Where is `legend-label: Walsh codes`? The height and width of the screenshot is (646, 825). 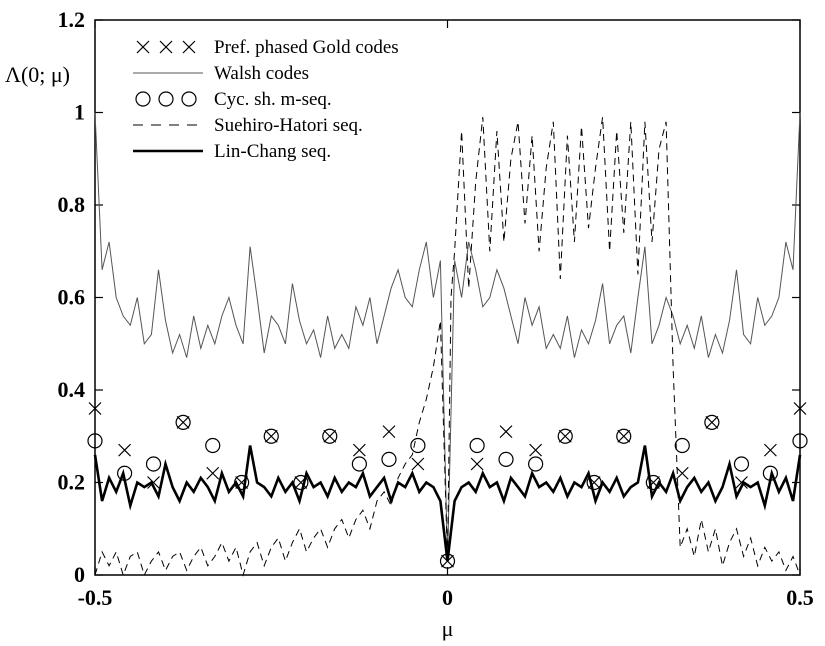
legend-label: Walsh codes is located at coordinates (261, 73).